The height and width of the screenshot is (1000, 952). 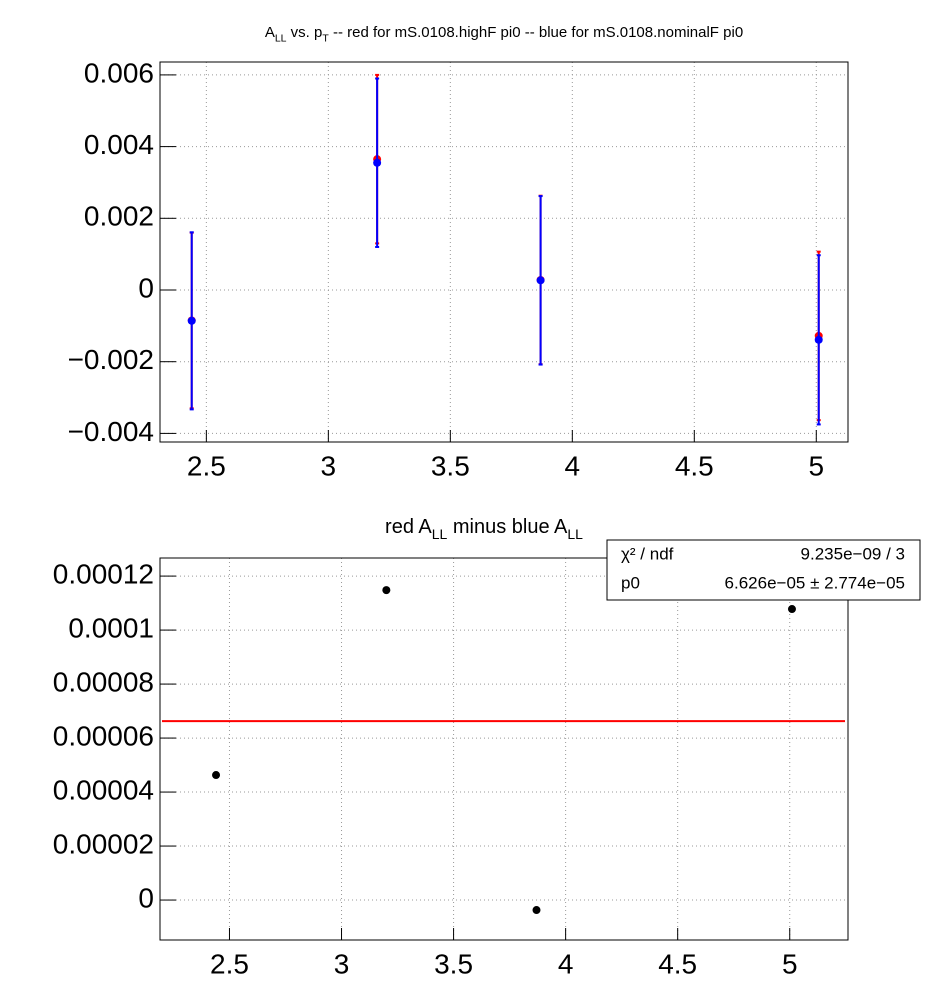 I want to click on stats-value: 6.626e−05 ± 2.774e−05, so click(x=815, y=582).